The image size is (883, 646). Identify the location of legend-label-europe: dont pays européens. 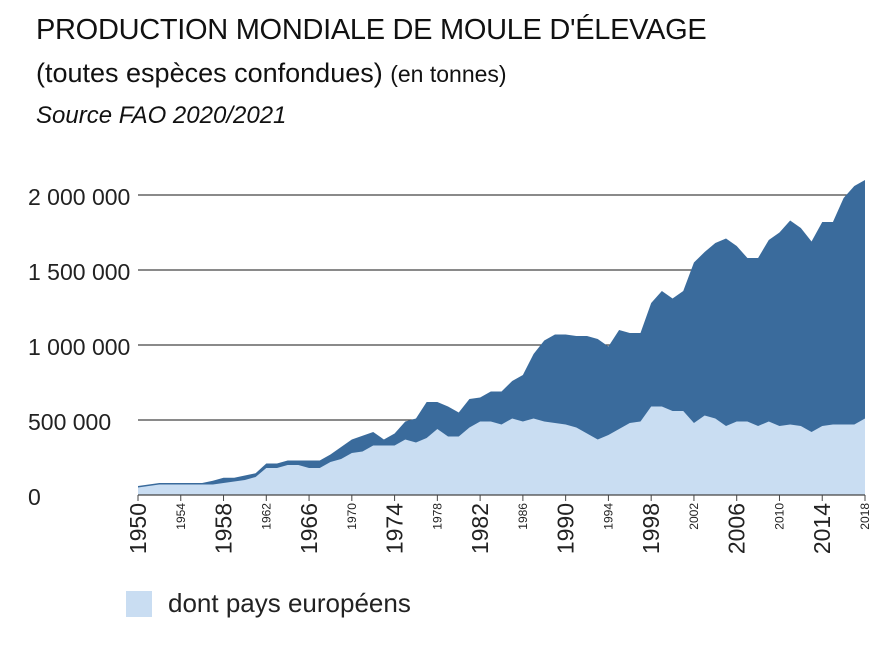
(289, 603).